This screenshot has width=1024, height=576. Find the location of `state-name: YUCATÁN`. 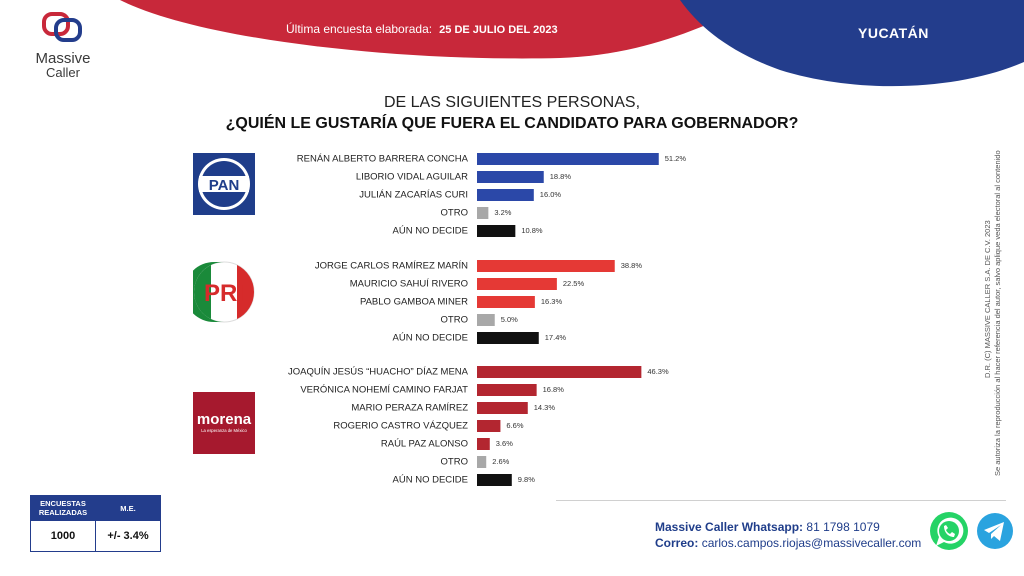

state-name: YUCATÁN is located at coordinates (893, 33).